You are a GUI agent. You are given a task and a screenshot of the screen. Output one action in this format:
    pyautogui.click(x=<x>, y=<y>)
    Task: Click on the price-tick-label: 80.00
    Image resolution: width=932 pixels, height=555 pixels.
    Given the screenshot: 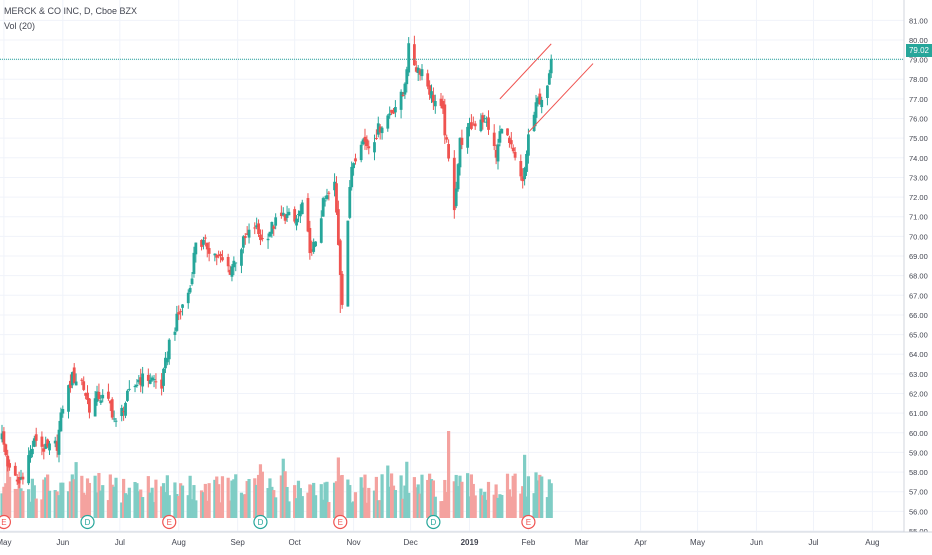 What is the action you would take?
    pyautogui.click(x=918, y=40)
    